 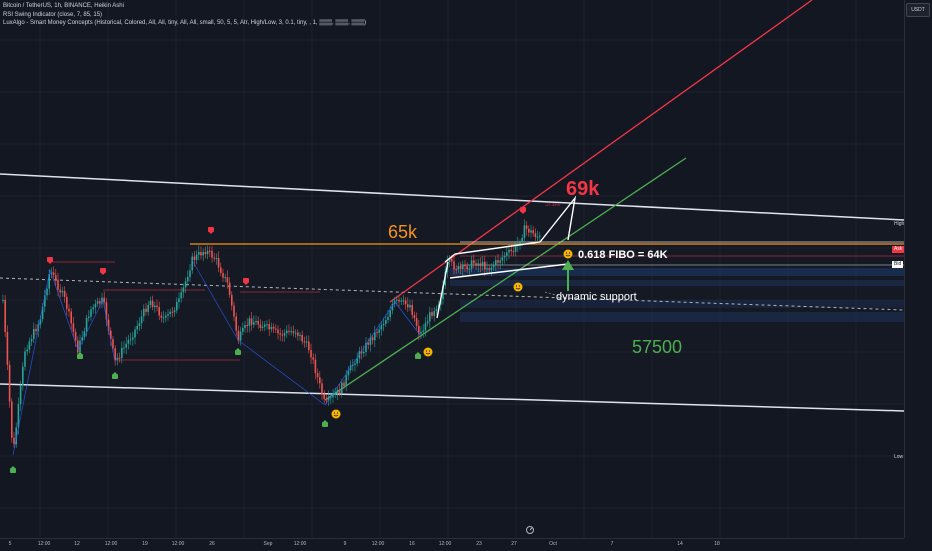 I want to click on time-tick: 23, so click(x=479, y=544).